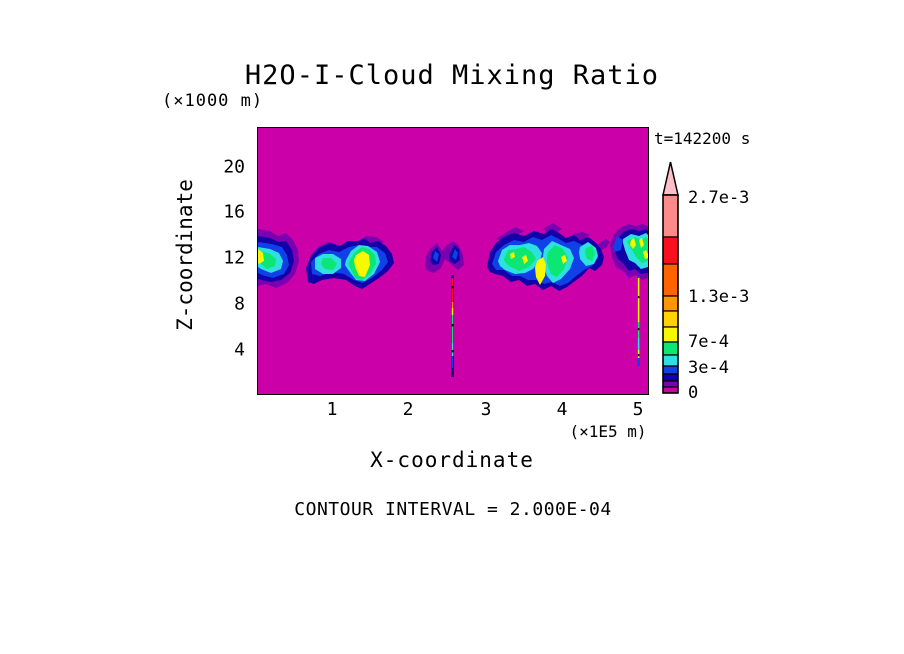  Describe the element at coordinates (670, 178) in the screenshot. I see `colorbar-overflow-arrow-icon` at that location.